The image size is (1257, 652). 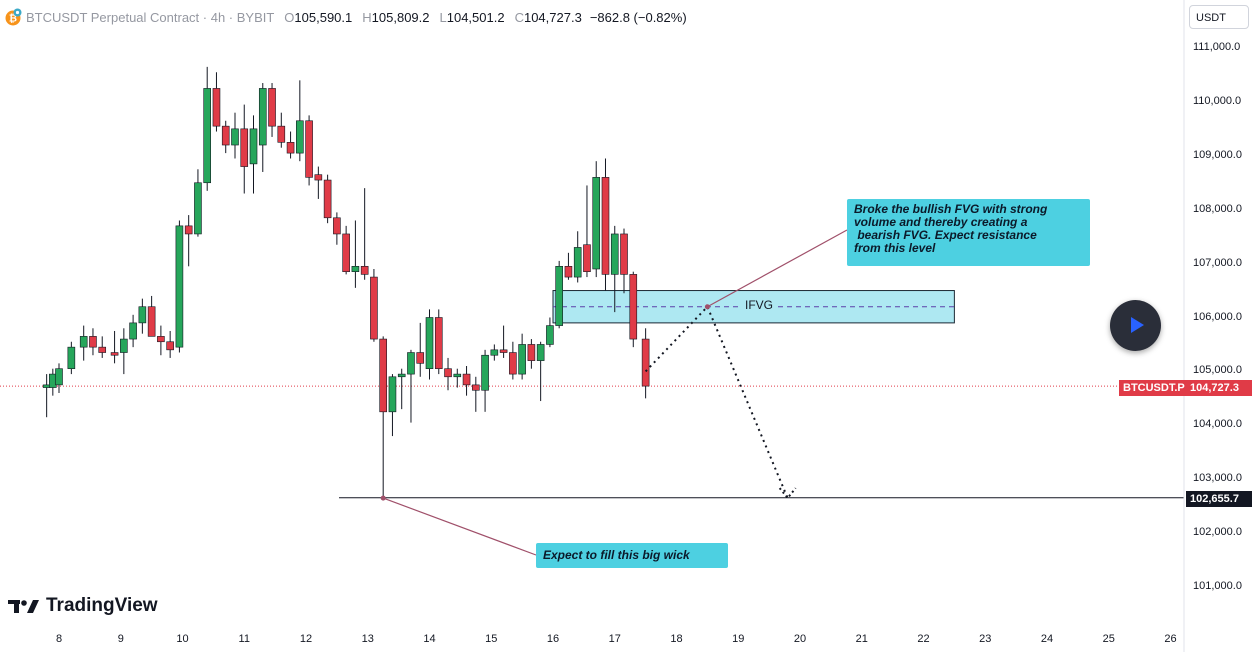 I want to click on fvg-label: IFVG, so click(x=759, y=305).